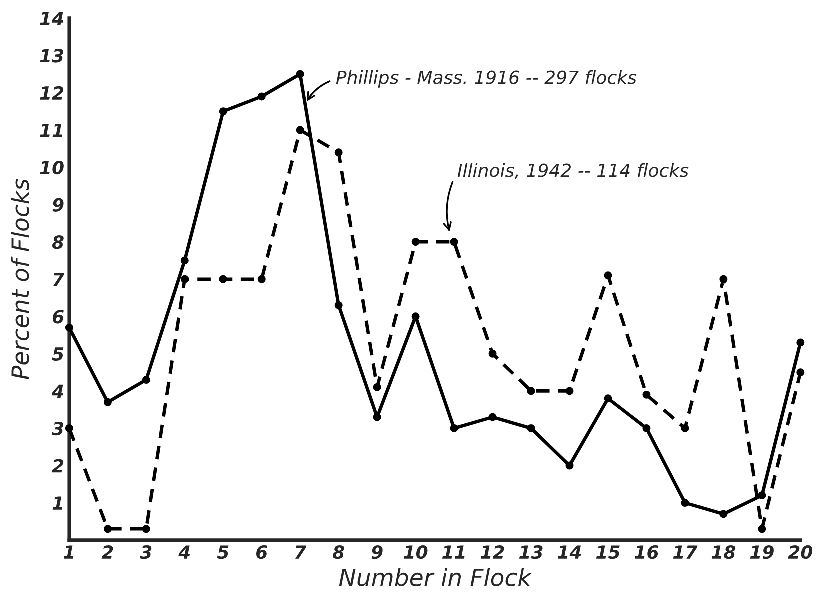 The height and width of the screenshot is (614, 817). I want to click on annotation: Phillips - Mass. 1916 -- 297 flocks, so click(486, 79).